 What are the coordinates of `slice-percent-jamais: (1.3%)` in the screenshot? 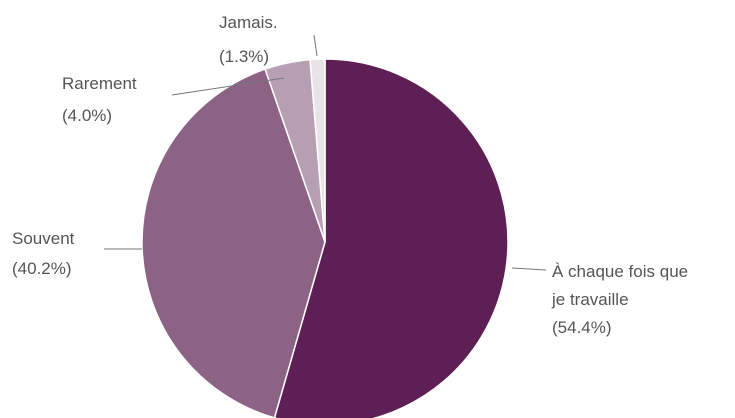 It's located at (244, 56).